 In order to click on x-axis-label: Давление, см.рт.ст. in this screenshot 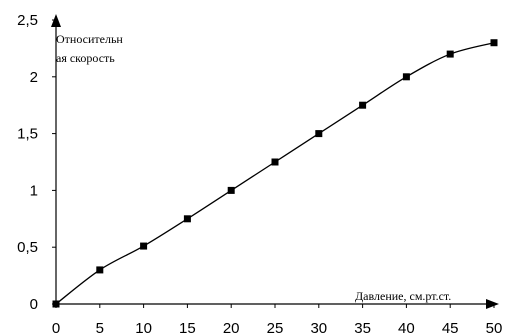, I will do `click(403, 296)`.